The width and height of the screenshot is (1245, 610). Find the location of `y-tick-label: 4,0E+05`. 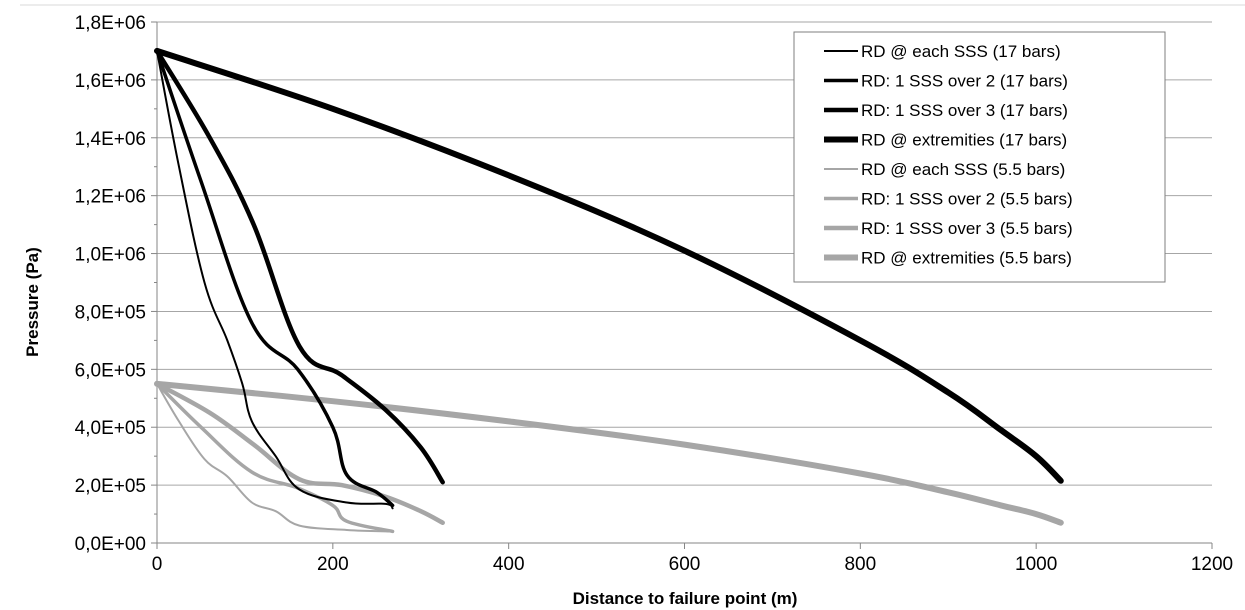

y-tick-label: 4,0E+05 is located at coordinates (110, 428).